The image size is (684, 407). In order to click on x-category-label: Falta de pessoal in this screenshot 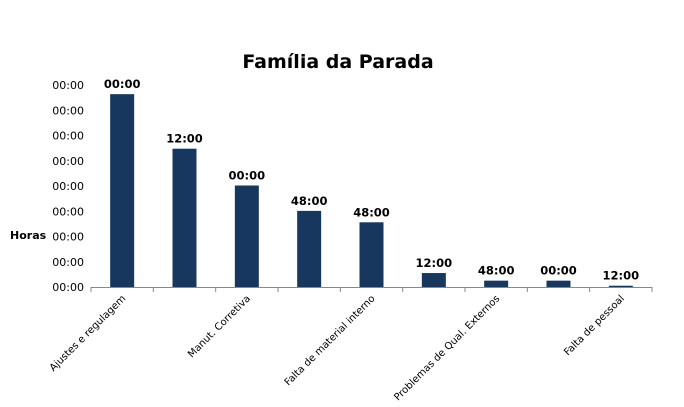, I will do `click(594, 325)`.